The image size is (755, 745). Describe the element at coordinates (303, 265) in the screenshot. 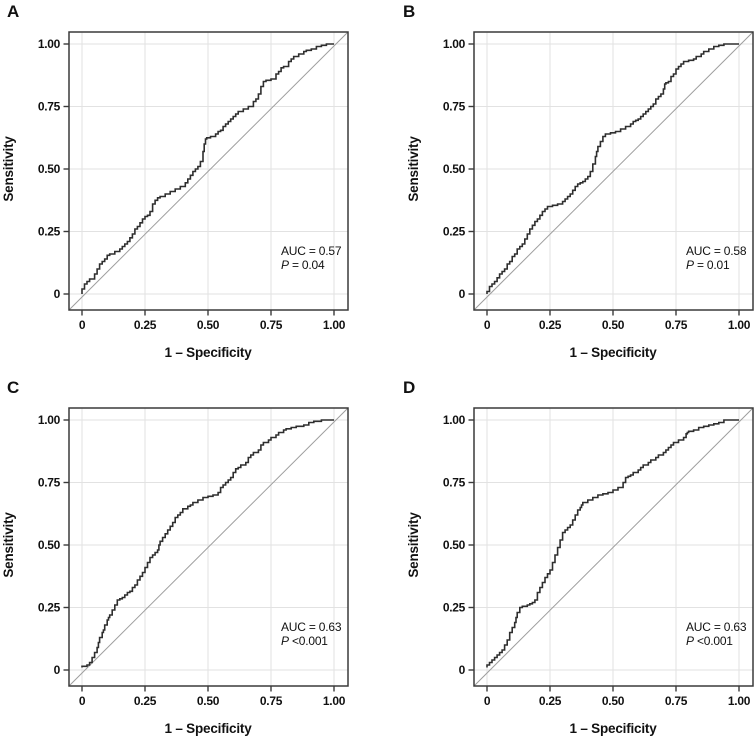

I see `p-value-annotation: P = 0.04` at that location.